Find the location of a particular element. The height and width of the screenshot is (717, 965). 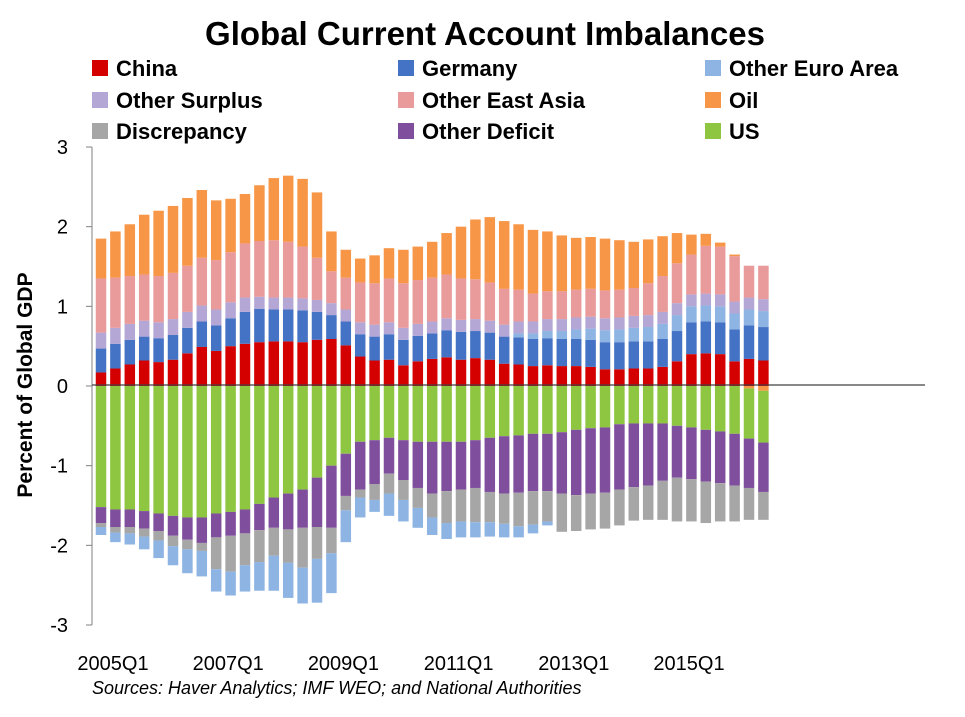

x-tick-label: 2007Q1 is located at coordinates (228, 664).